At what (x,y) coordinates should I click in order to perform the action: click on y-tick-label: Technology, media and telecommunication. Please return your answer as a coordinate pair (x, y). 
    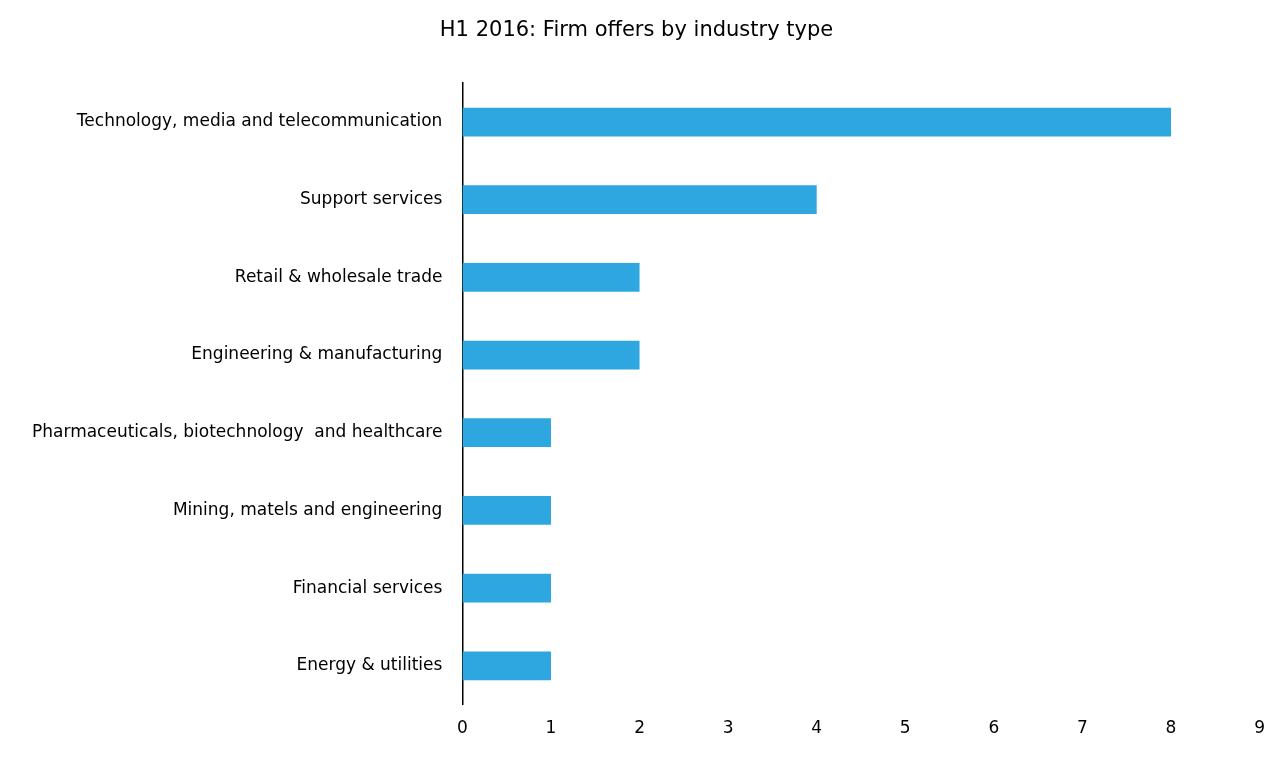
    Looking at the image, I should click on (259, 120).